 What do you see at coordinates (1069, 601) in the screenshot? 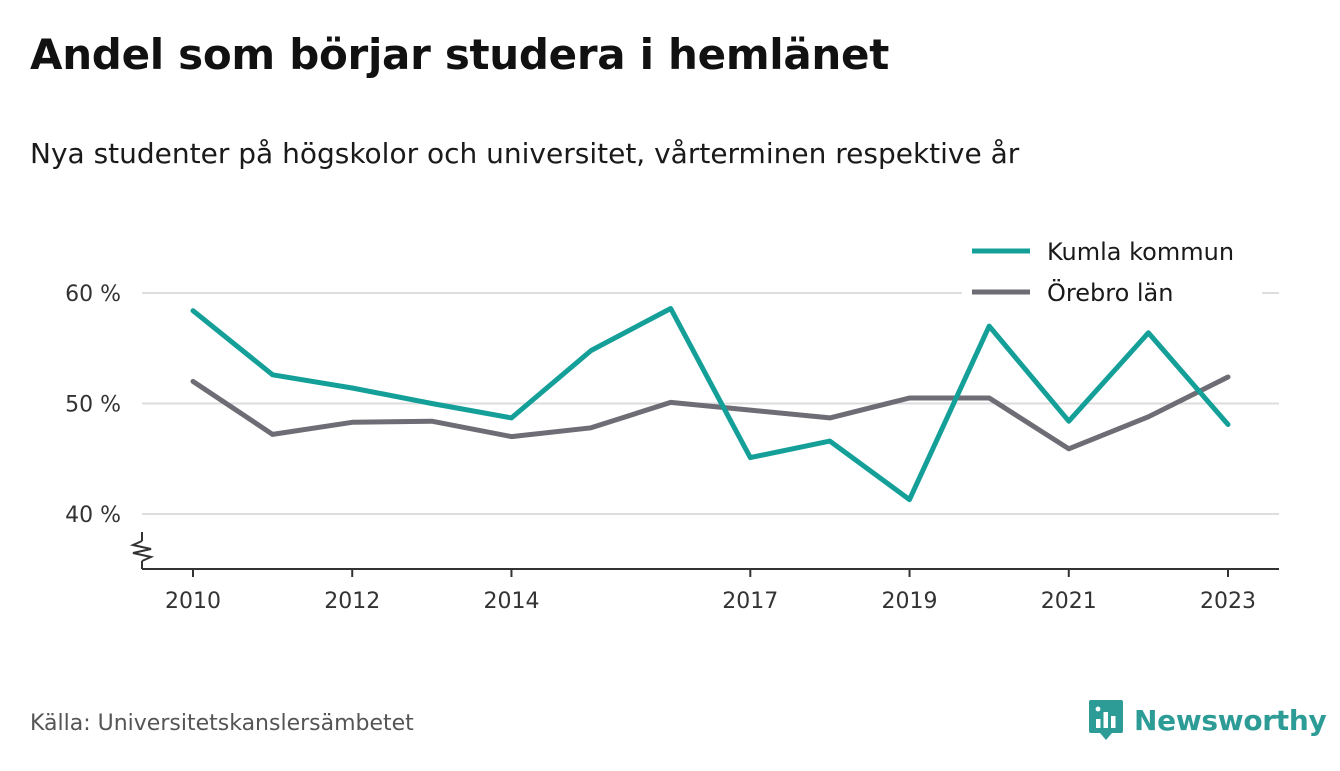
I see `x-tick-label: 2021` at bounding box center [1069, 601].